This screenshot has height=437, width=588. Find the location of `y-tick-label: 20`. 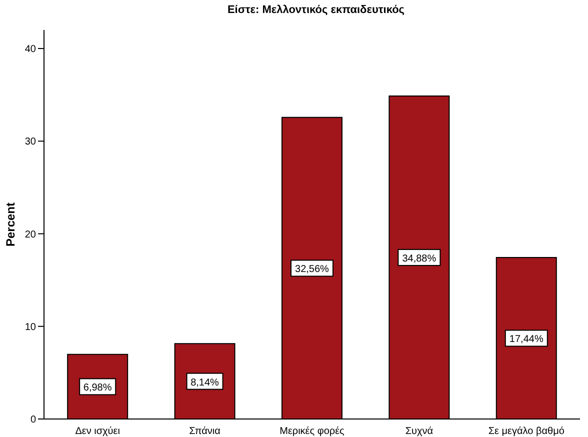

y-tick-label: 20 is located at coordinates (30, 234).